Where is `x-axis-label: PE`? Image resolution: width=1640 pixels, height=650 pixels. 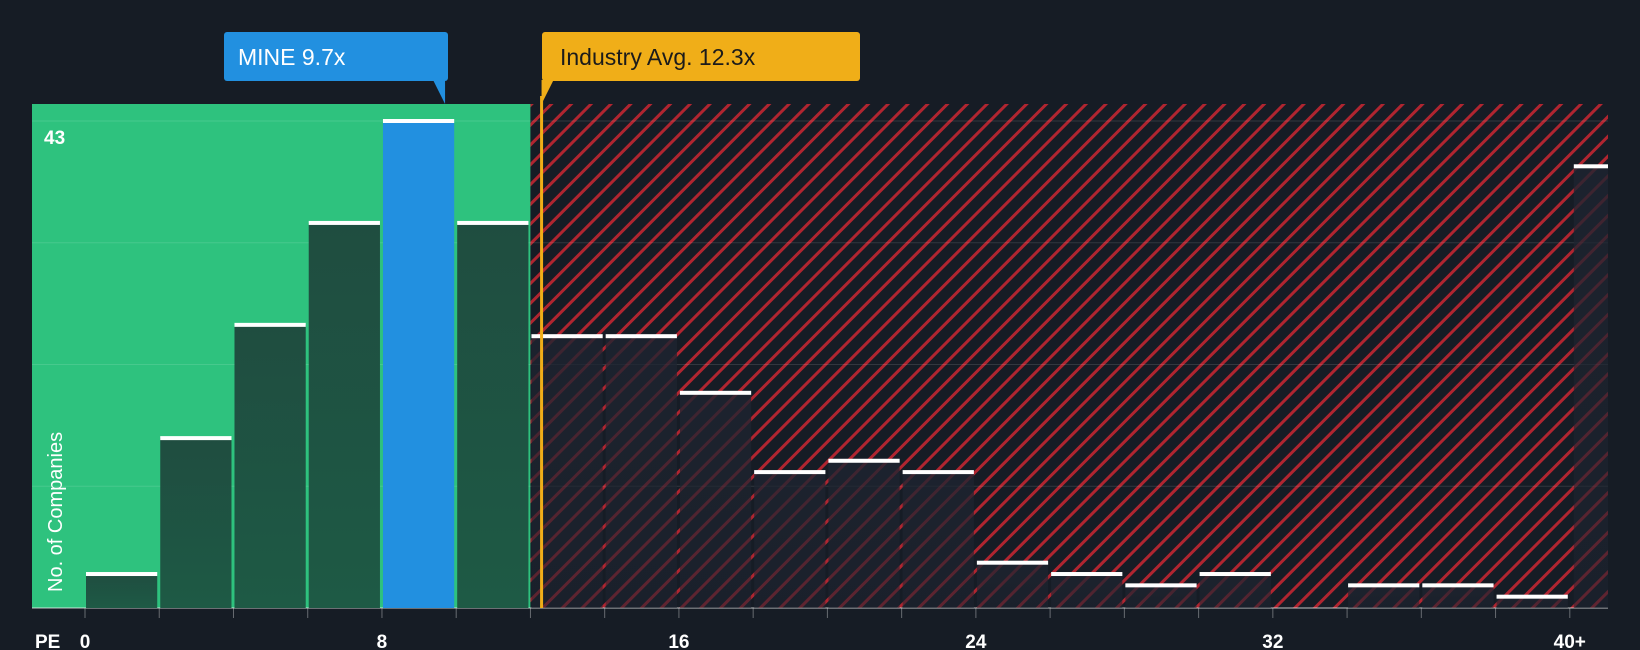 x-axis-label: PE is located at coordinates (47, 641).